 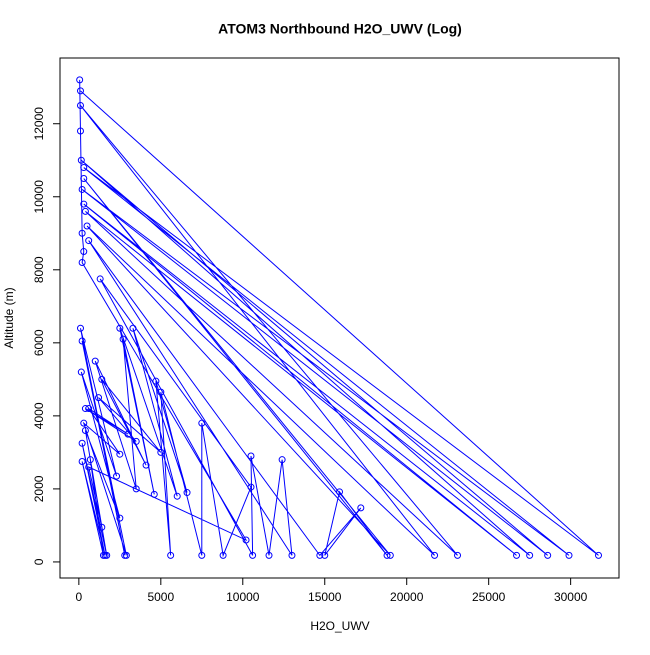 I want to click on x-tick-label: 30000, so click(x=571, y=597).